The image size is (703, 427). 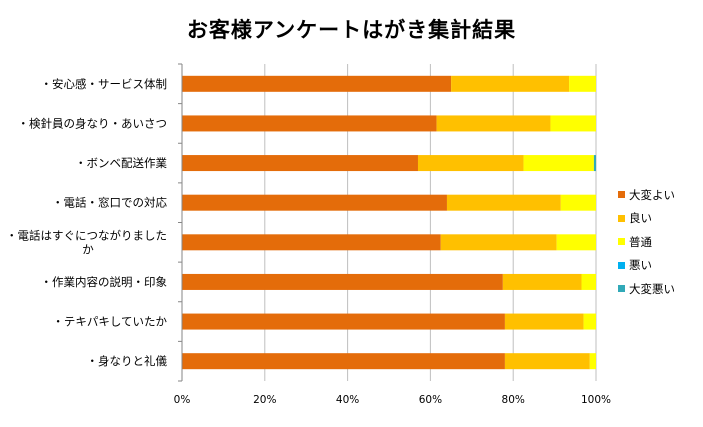 I want to click on x-tick-label: 20%, so click(x=264, y=400).